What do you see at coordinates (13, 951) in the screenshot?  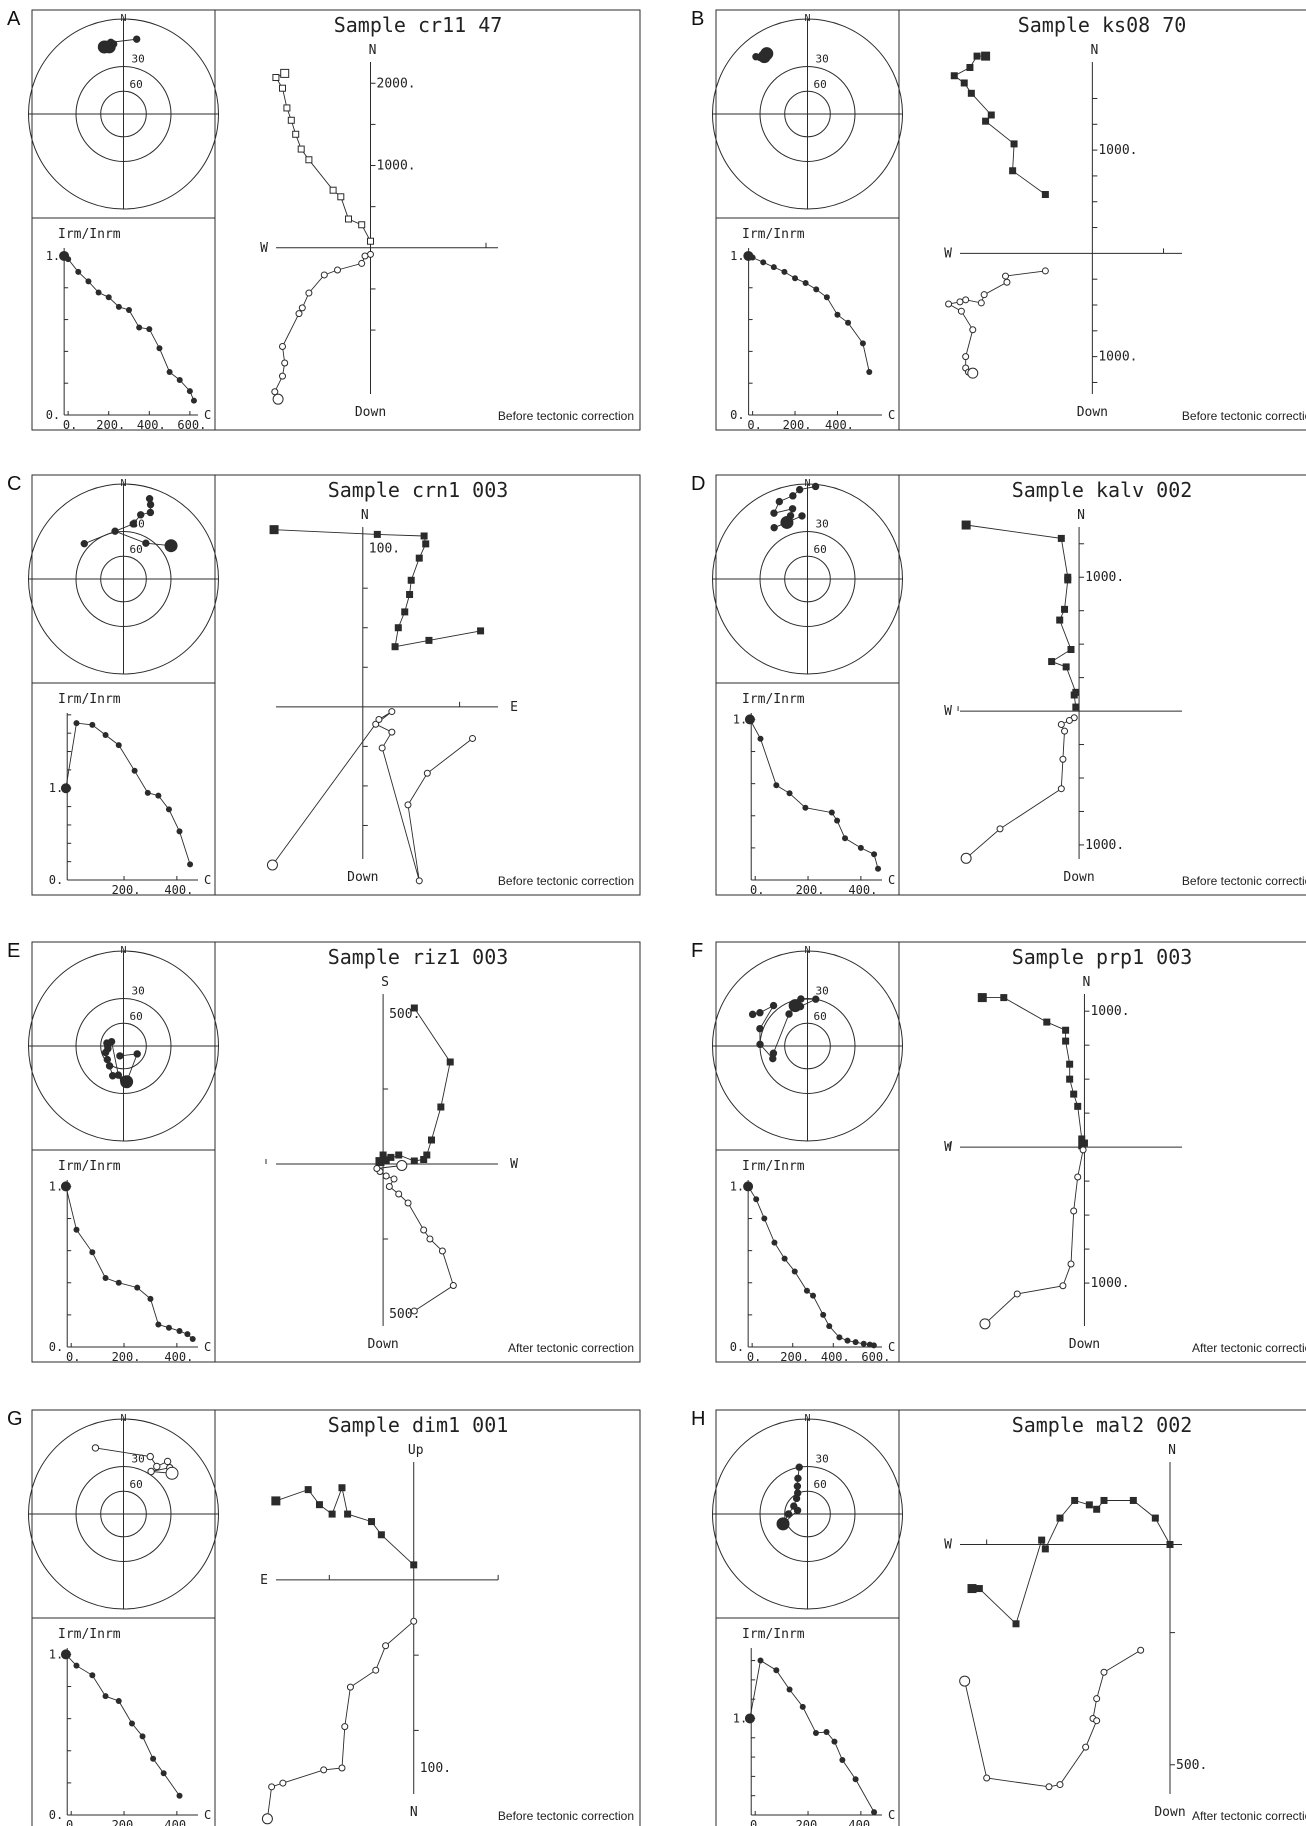 I see `panel-letter: E` at bounding box center [13, 951].